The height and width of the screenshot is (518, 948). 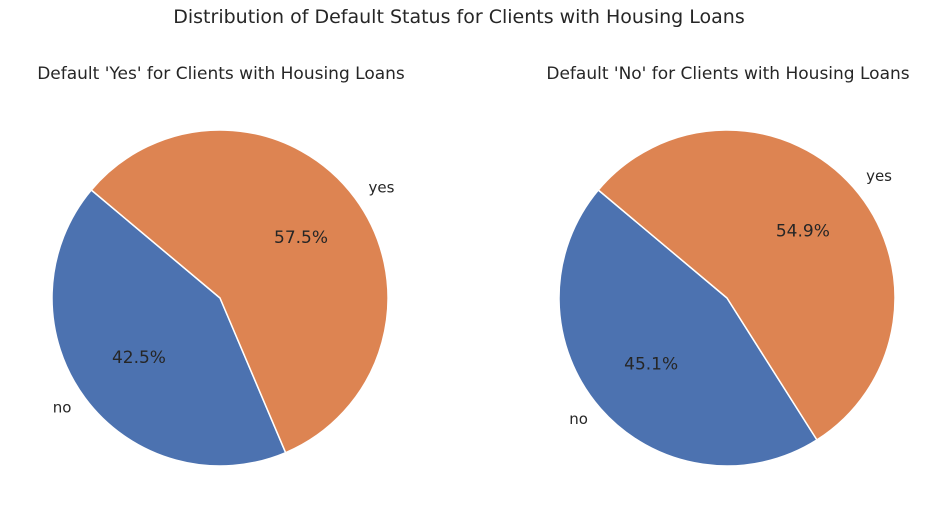 I want to click on pie-right-label-no: no, so click(x=578, y=419).